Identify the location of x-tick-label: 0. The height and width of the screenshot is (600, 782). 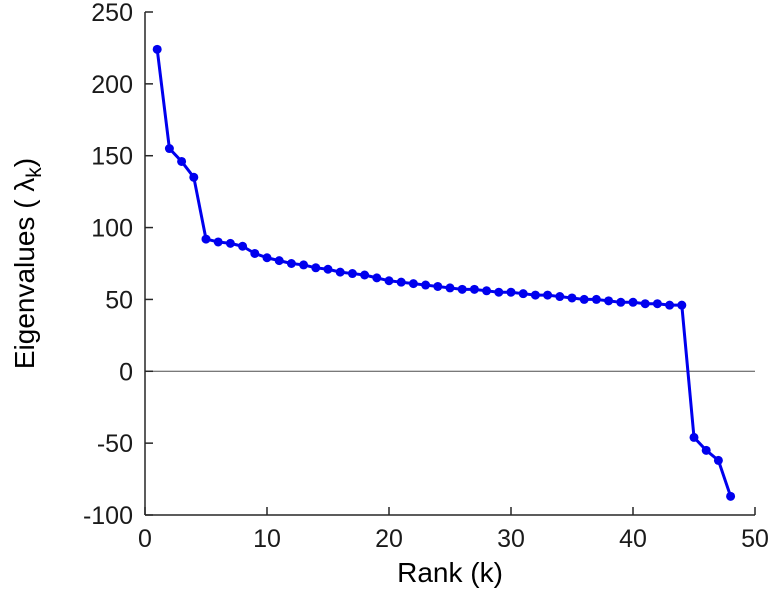
(145, 539).